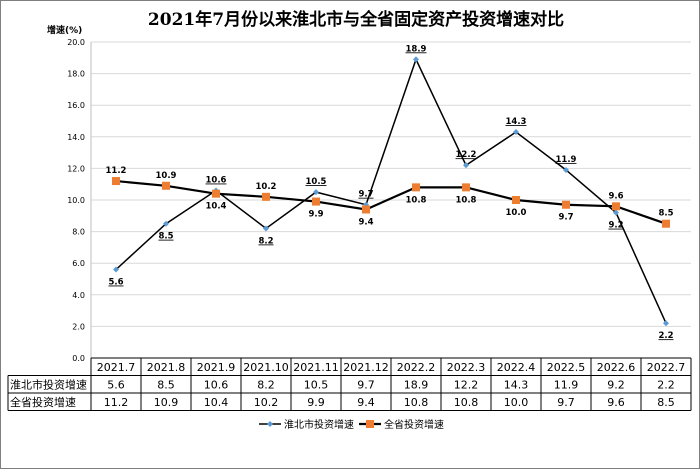 The image size is (700, 470). I want to click on data-label: 9.9, so click(315, 215).